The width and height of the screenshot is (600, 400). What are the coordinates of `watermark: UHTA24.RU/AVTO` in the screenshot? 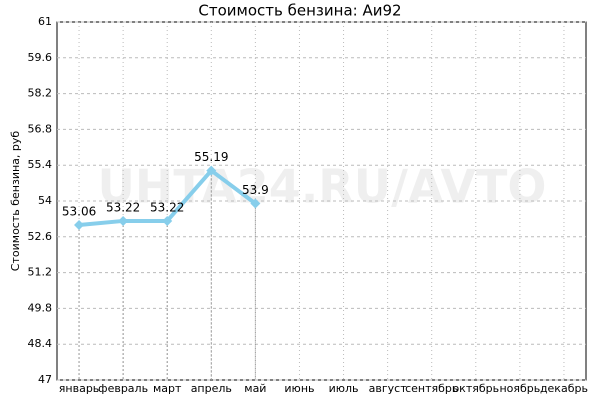 It's located at (322, 187).